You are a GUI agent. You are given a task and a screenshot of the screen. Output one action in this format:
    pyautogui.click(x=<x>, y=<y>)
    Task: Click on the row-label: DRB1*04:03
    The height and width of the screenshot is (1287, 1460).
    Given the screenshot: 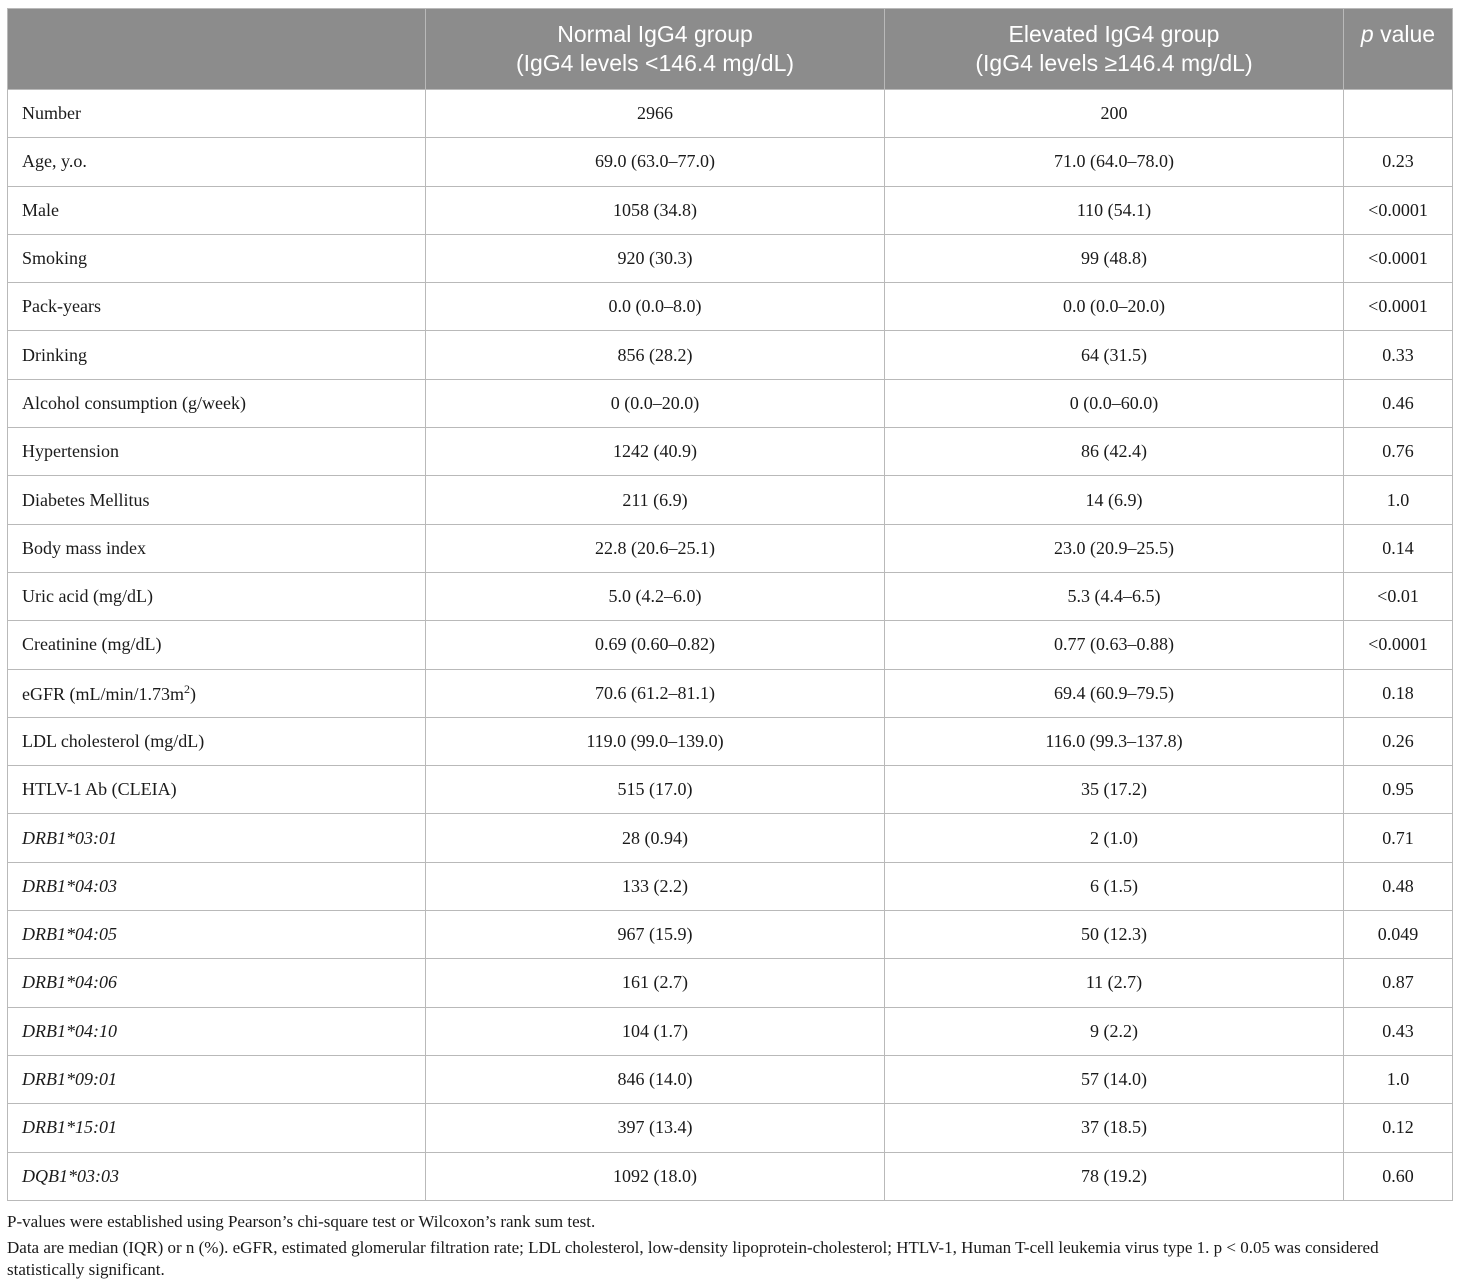 What is the action you would take?
    pyautogui.click(x=69, y=885)
    